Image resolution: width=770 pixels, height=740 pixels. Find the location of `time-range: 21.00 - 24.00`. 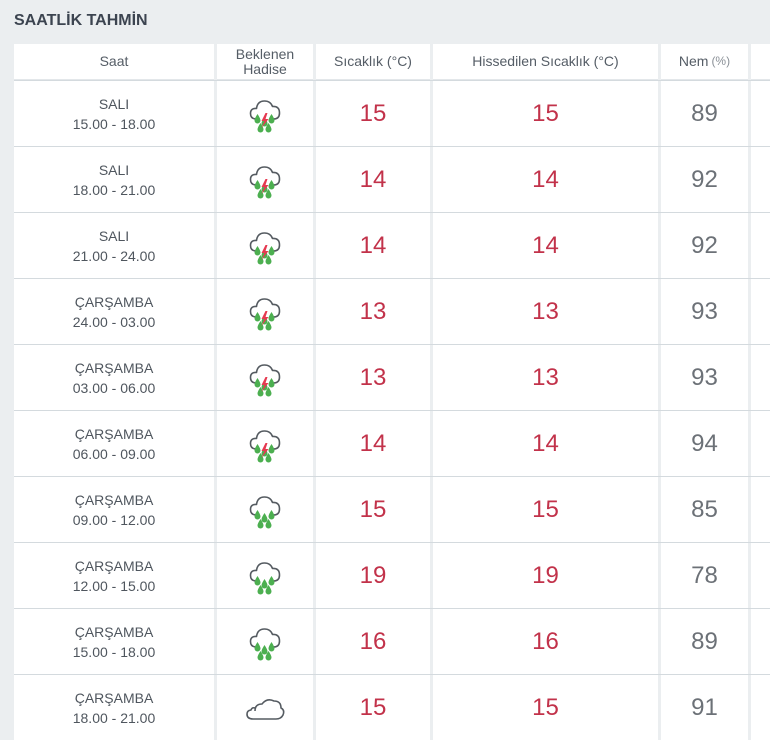

time-range: 21.00 - 24.00 is located at coordinates (114, 255).